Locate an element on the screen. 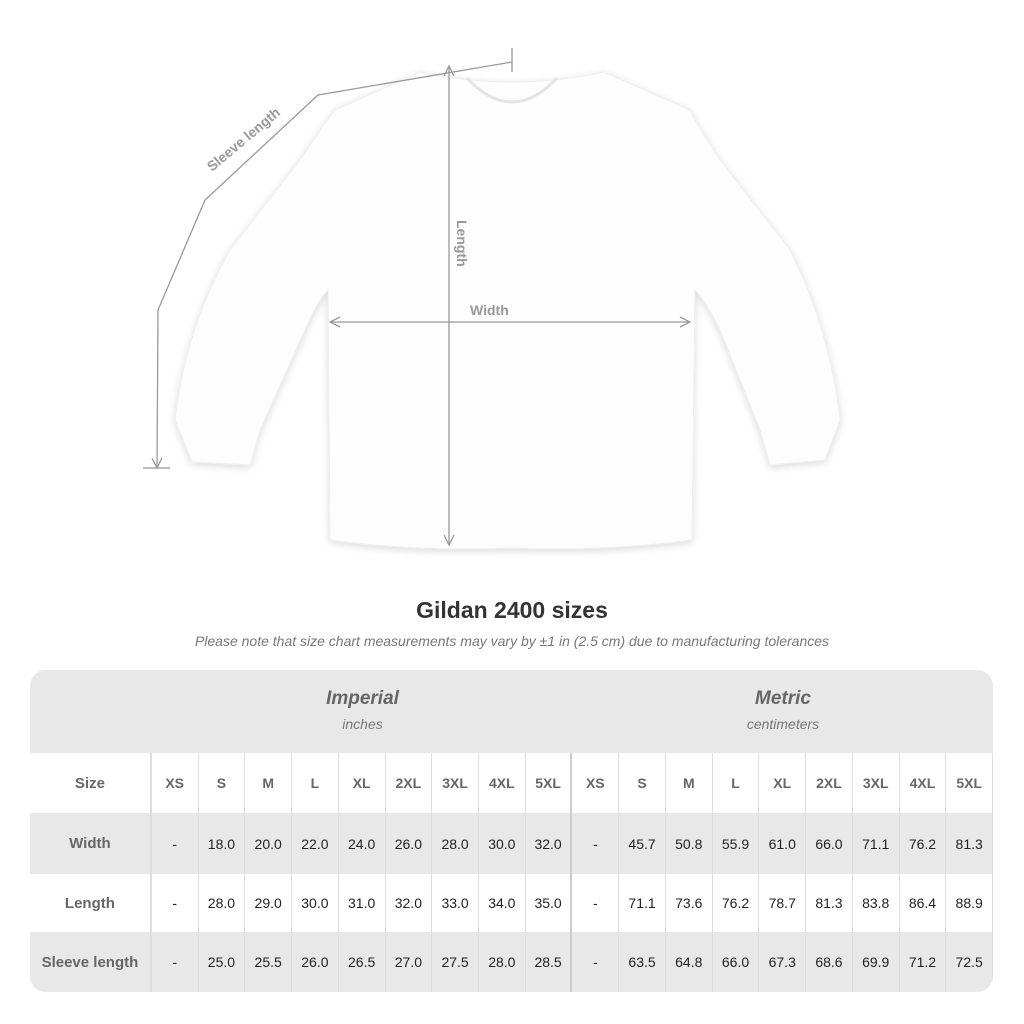 This screenshot has height=1024, width=1024. metric-value-cell: 55.9 is located at coordinates (736, 843).